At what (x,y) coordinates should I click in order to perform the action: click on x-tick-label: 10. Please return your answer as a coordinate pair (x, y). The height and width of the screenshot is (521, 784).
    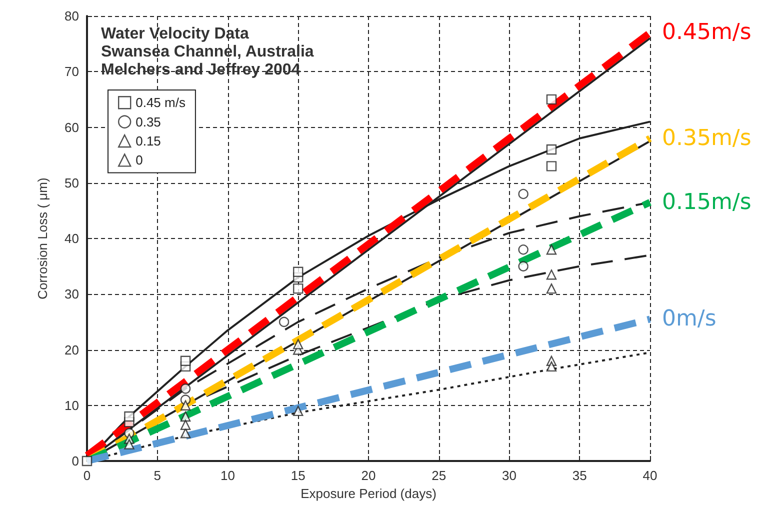
    Looking at the image, I should click on (227, 475).